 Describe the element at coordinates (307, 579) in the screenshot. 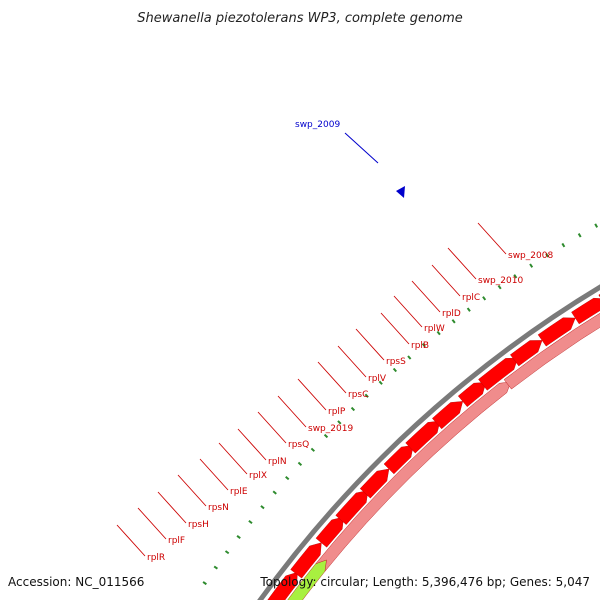

I see `highlighted-gene-block` at that location.